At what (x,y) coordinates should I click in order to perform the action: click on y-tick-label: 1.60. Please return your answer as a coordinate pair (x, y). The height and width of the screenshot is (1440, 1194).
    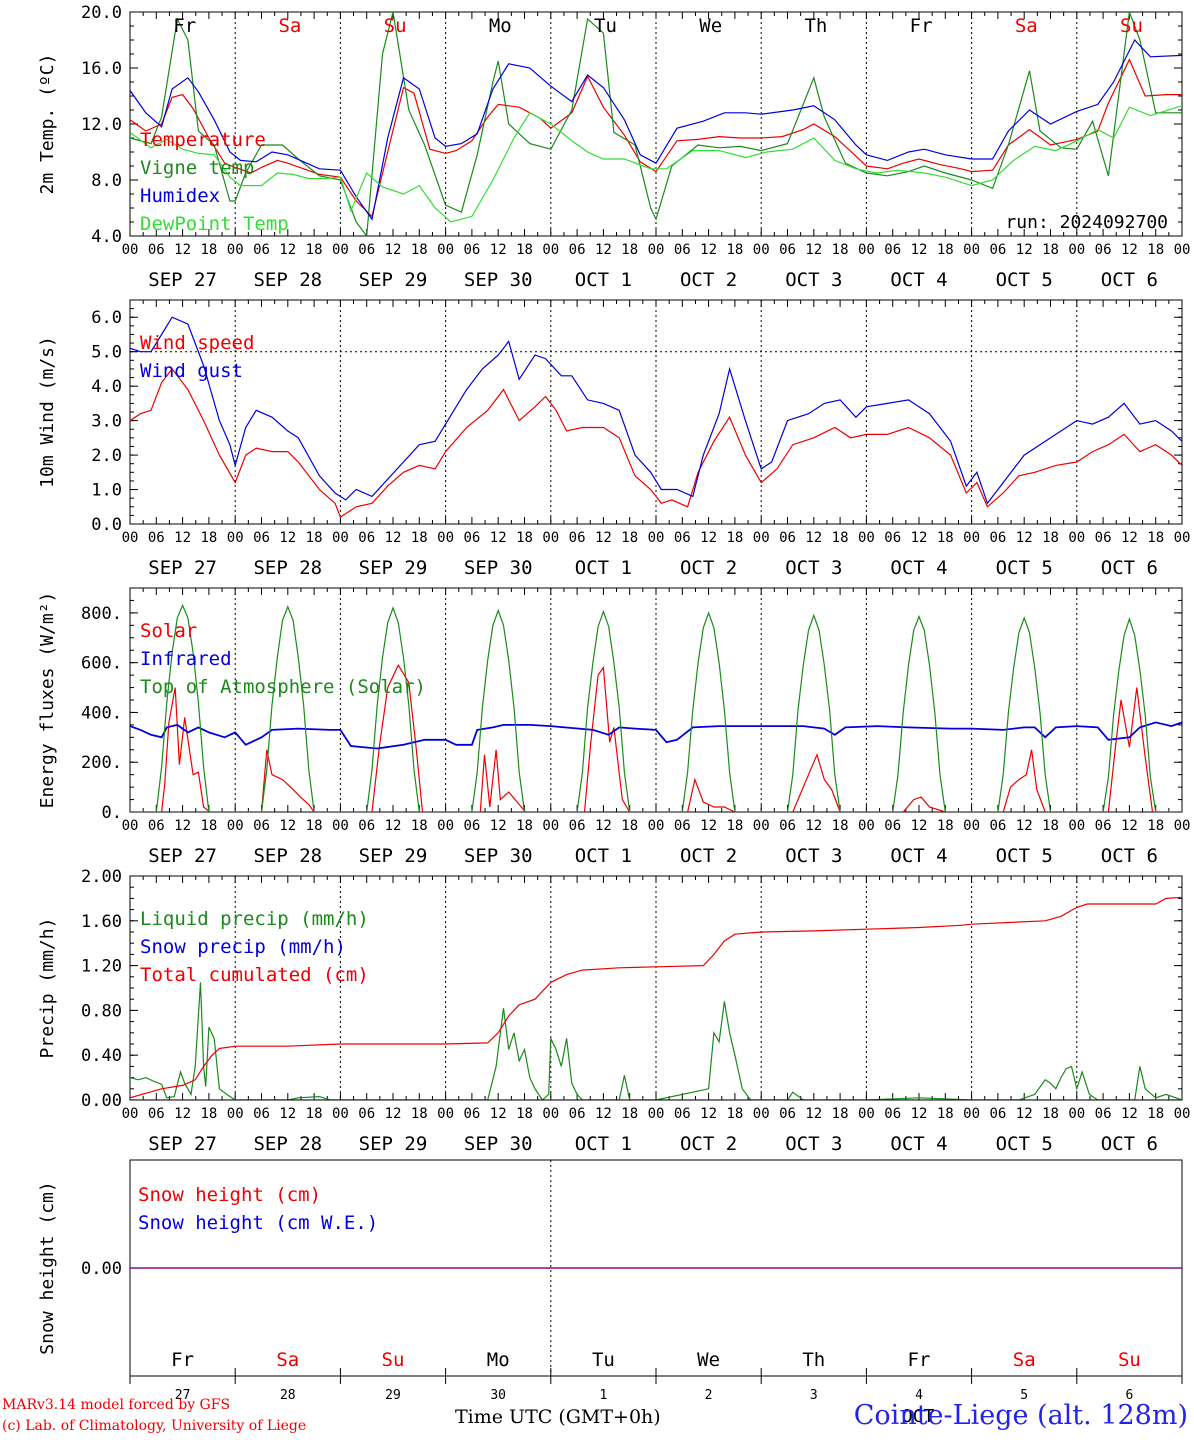
    Looking at the image, I should click on (101, 922).